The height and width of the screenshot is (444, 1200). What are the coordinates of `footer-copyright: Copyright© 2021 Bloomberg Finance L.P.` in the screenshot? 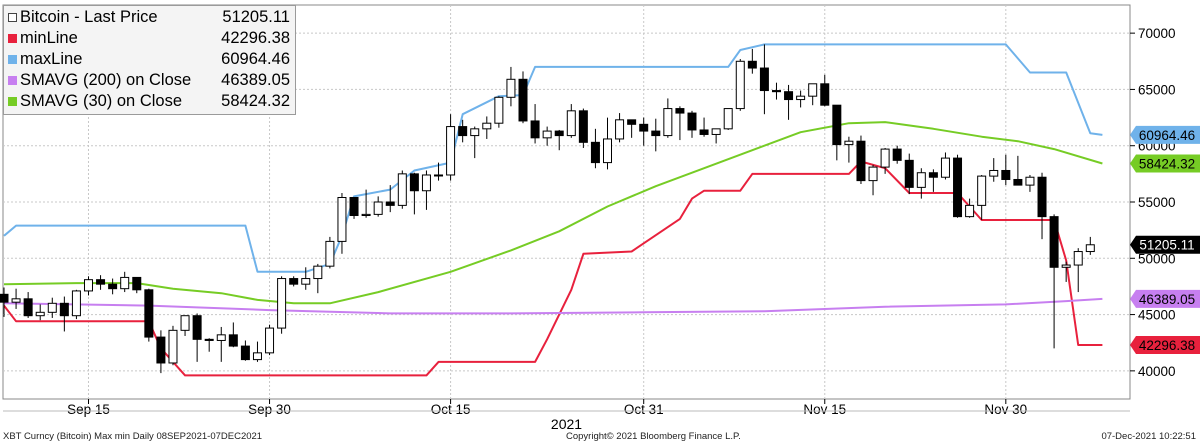 It's located at (653, 436).